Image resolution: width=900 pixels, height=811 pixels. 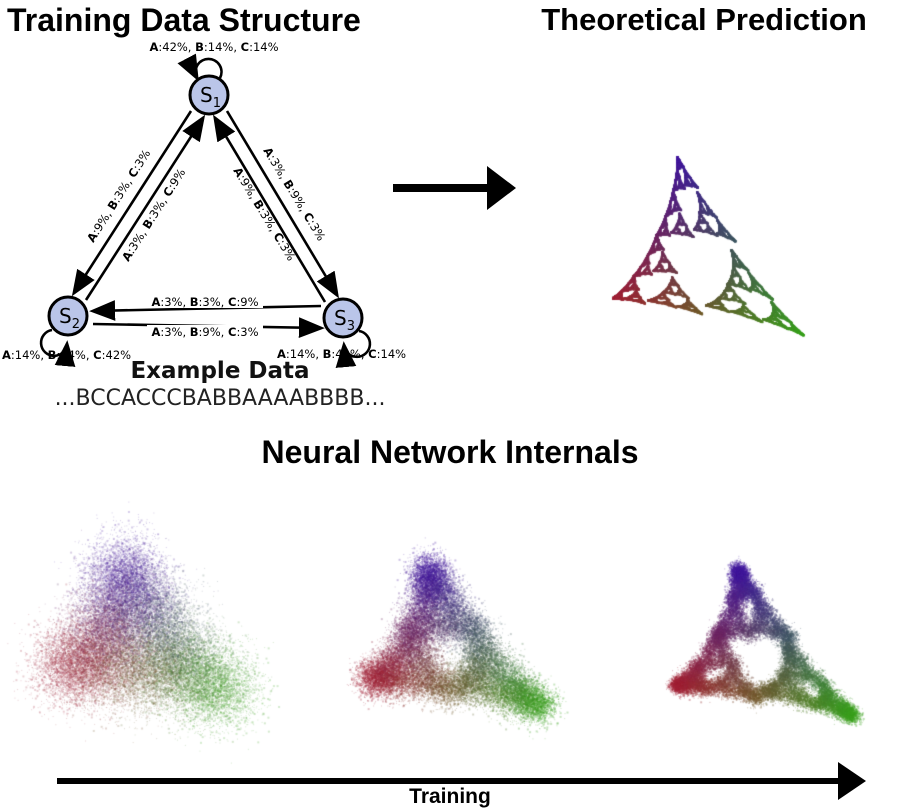 I want to click on training-axis-label: Training, so click(x=450, y=796).